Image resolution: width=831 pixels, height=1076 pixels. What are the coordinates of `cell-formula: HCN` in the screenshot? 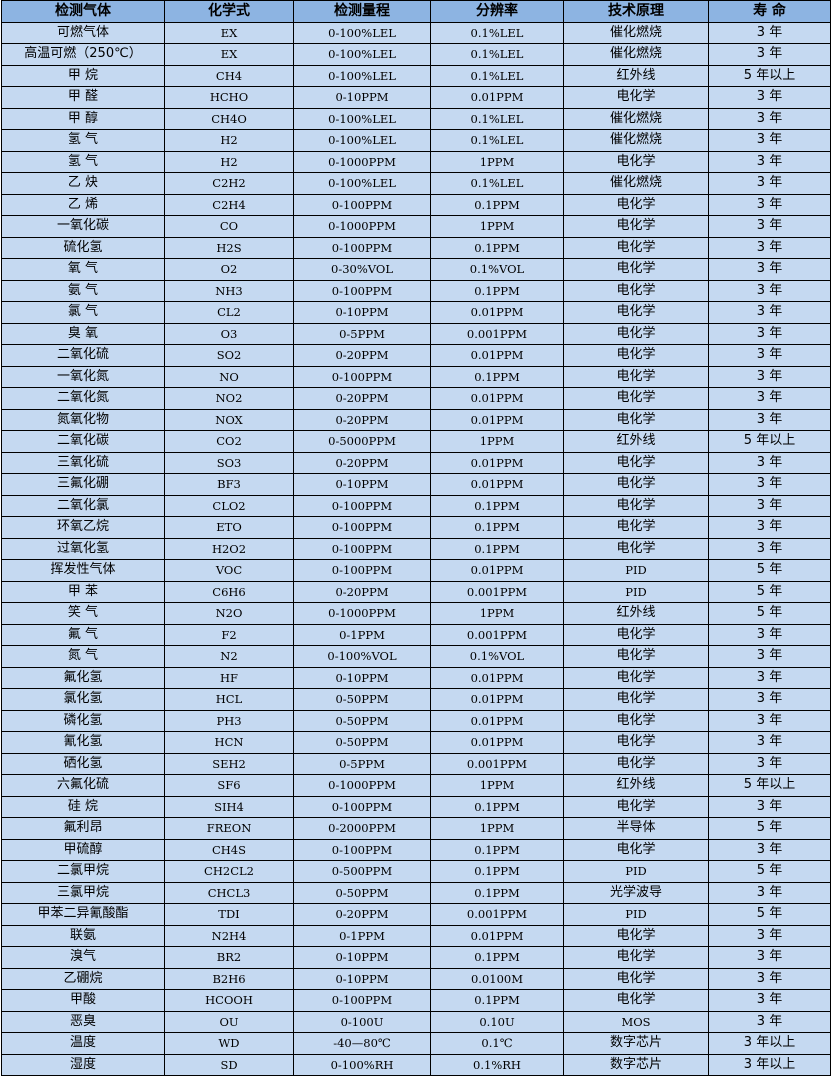 It's located at (229, 742).